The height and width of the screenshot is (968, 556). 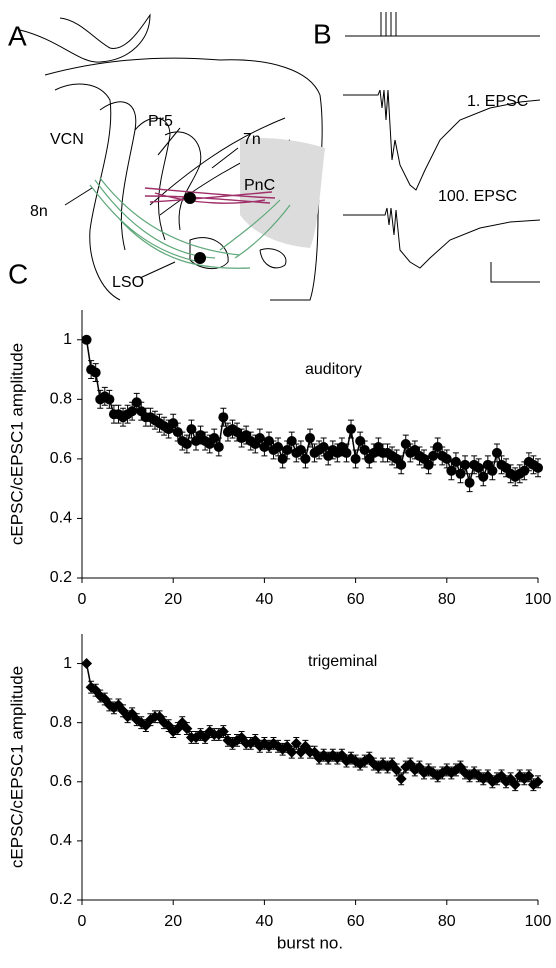 What do you see at coordinates (160, 121) in the screenshot?
I see `diagram-label: Pr5` at bounding box center [160, 121].